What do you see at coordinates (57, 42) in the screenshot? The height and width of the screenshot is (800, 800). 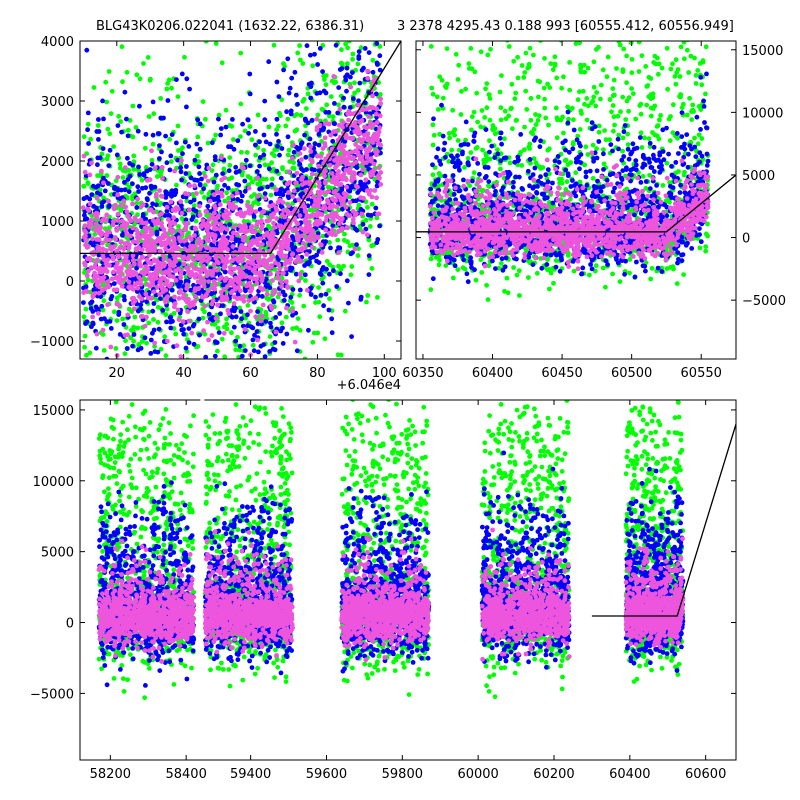 I see `y-tick-label: 4000` at bounding box center [57, 42].